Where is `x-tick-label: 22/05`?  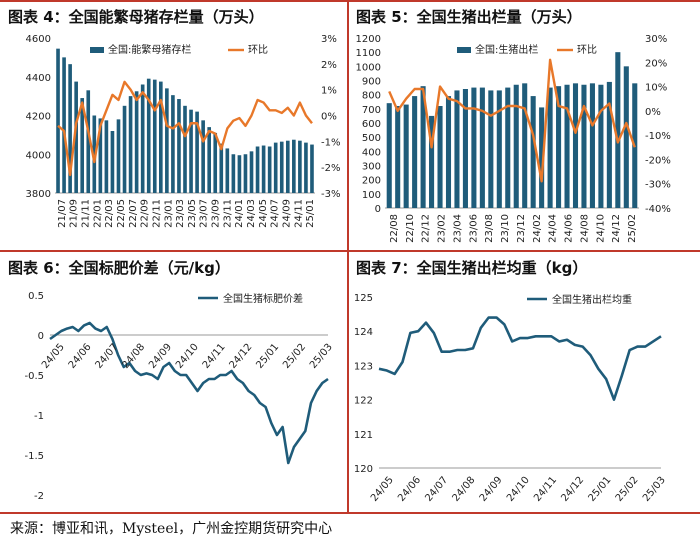
x-tick-label: 22/05 is located at coordinates (121, 213).